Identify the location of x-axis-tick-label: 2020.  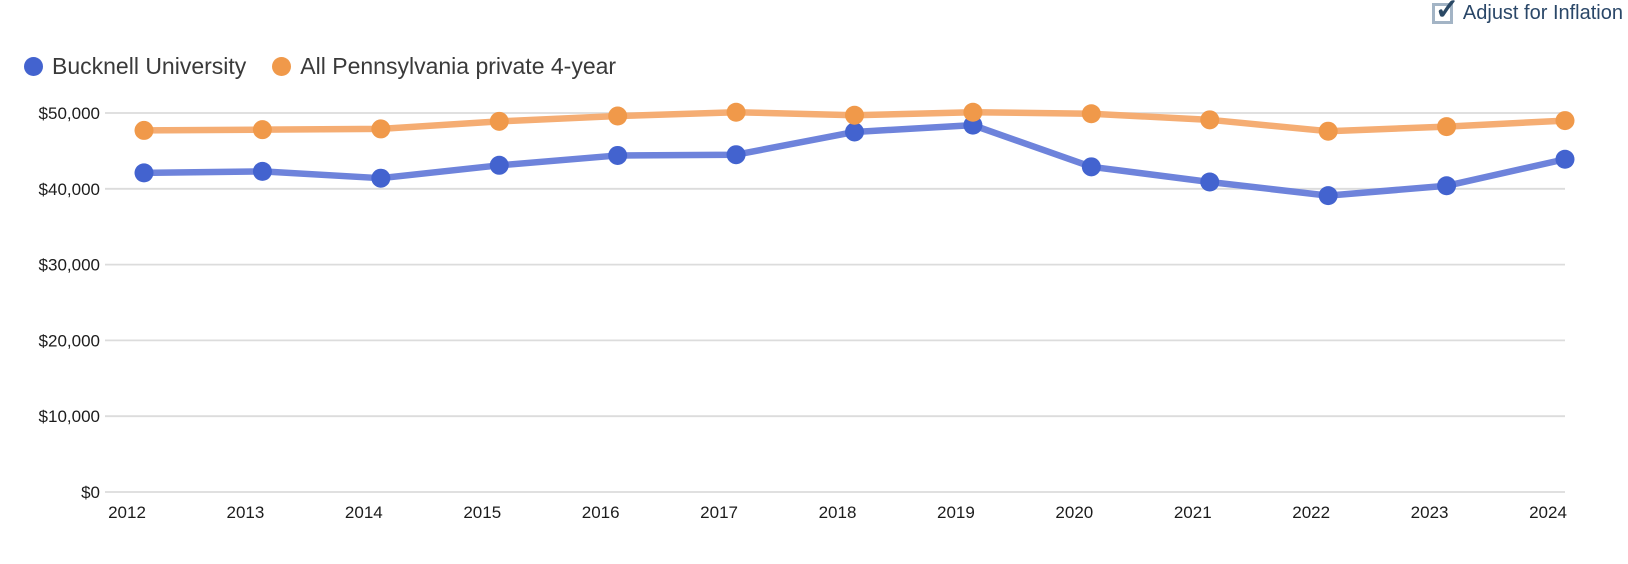
(1074, 512).